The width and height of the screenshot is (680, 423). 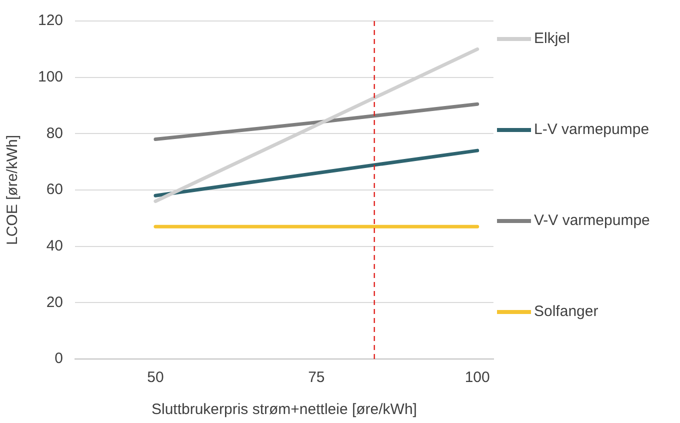 I want to click on y-tick-label: 100, so click(x=51, y=77).